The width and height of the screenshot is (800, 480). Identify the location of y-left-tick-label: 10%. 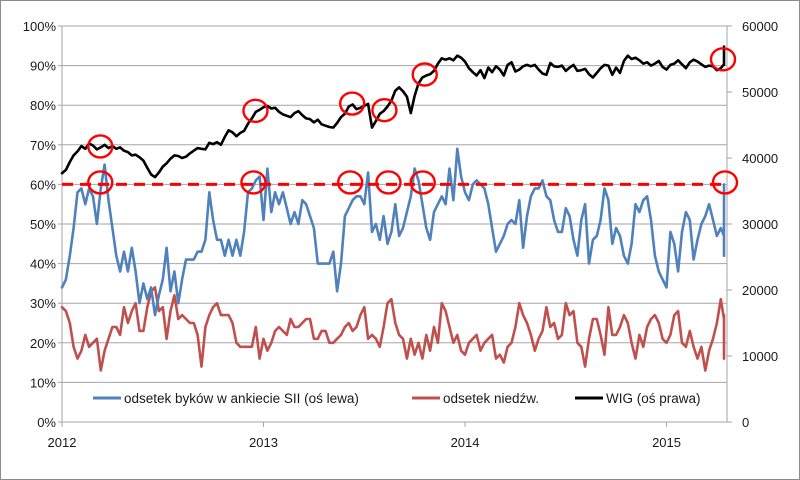
(43, 382).